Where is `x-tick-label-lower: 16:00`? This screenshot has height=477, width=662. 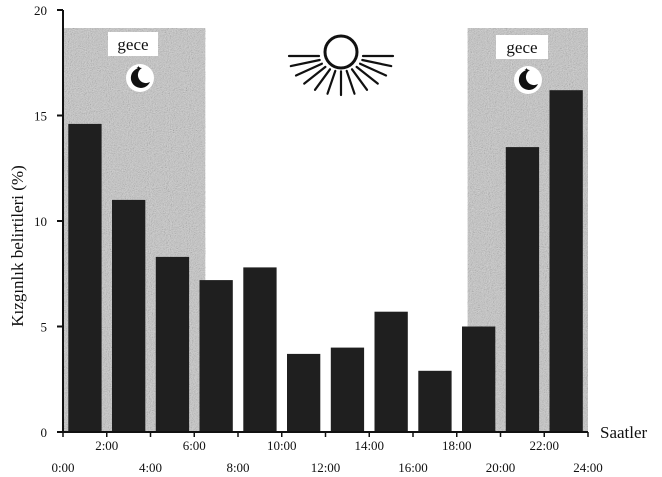
x-tick-label-lower: 16:00 is located at coordinates (413, 467).